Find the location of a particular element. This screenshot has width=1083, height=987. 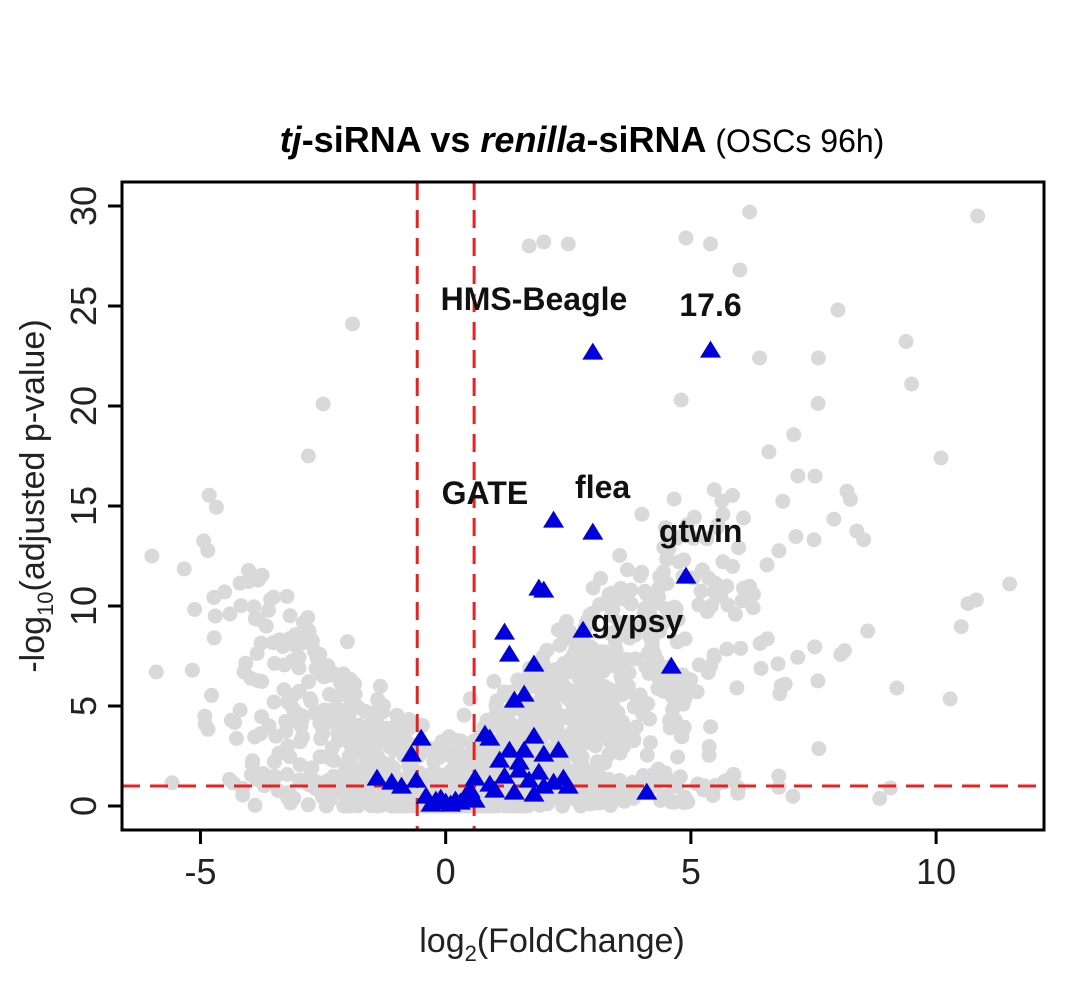

annotation-label-flea: flea is located at coordinates (602, 487).